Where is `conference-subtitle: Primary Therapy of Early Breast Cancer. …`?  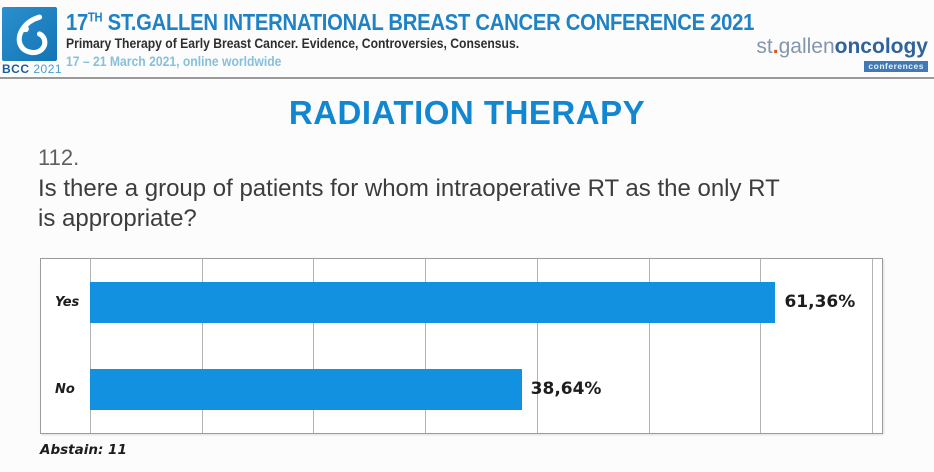 conference-subtitle: Primary Therapy of Early Breast Cancer. … is located at coordinates (293, 44).